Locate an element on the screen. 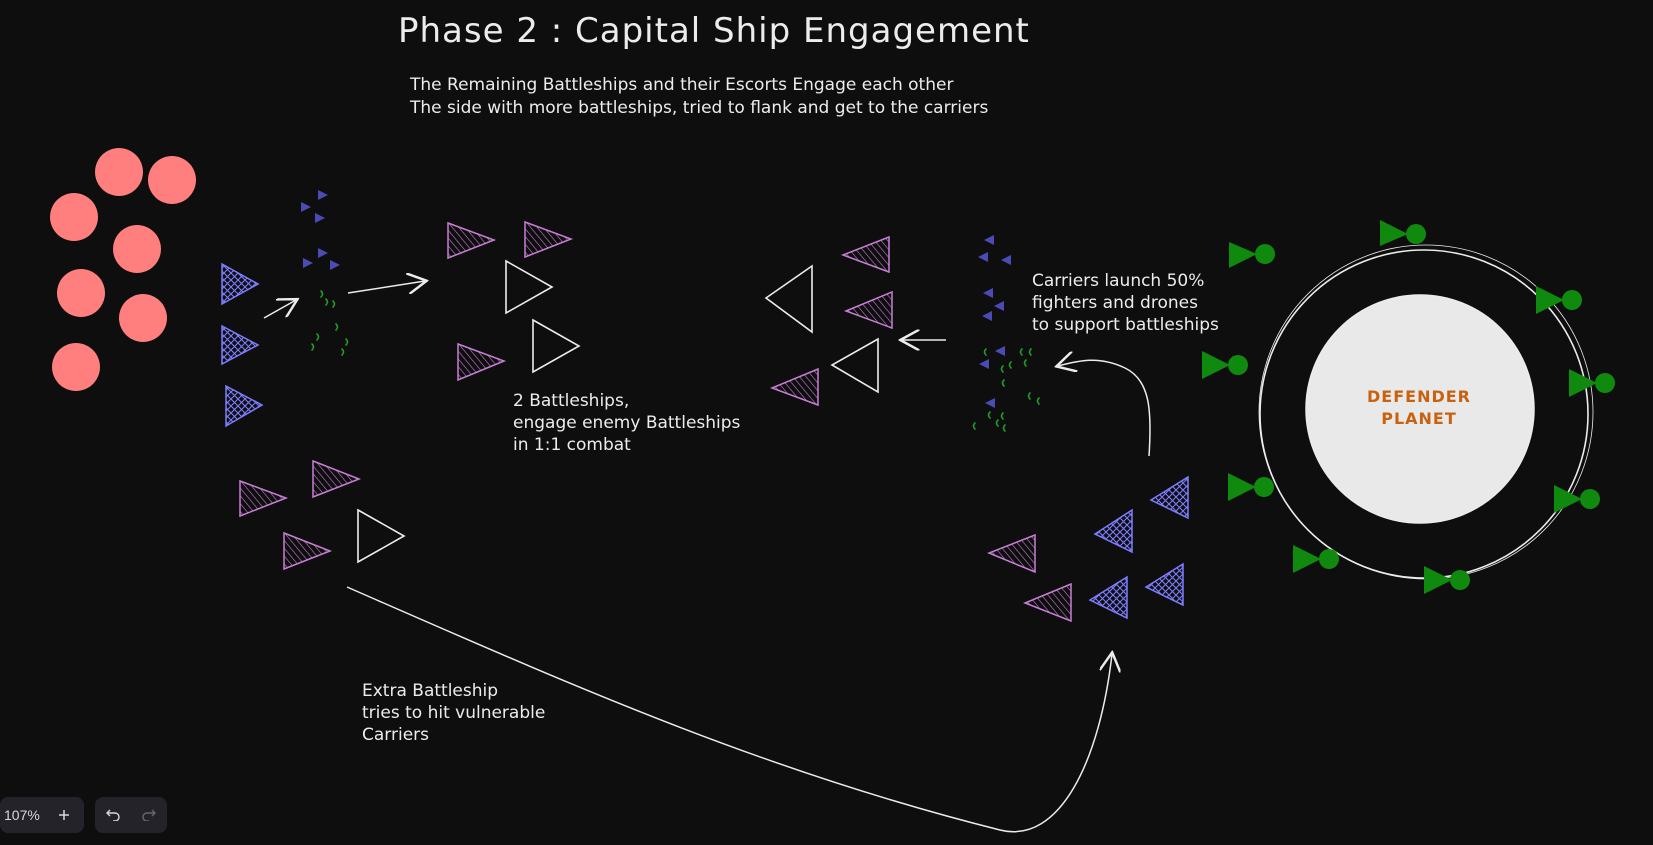  defender-drones is located at coordinates (994, 321).